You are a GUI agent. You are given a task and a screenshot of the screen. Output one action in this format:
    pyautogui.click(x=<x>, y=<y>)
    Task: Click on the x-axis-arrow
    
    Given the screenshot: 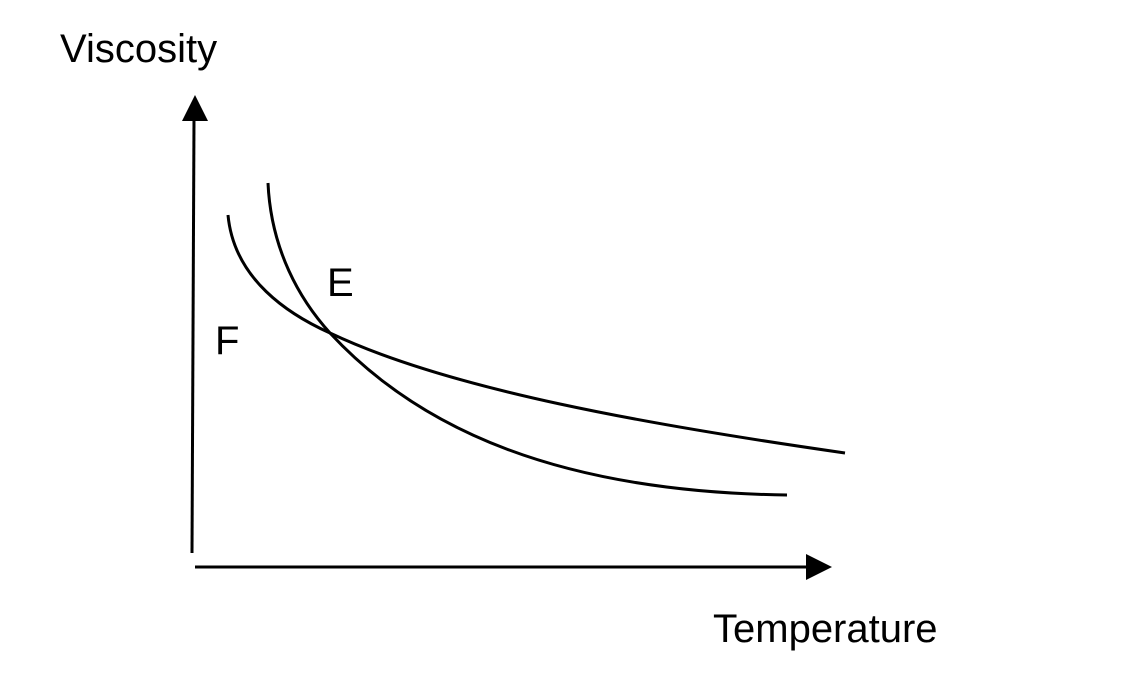 What is the action you would take?
    pyautogui.click(x=819, y=567)
    